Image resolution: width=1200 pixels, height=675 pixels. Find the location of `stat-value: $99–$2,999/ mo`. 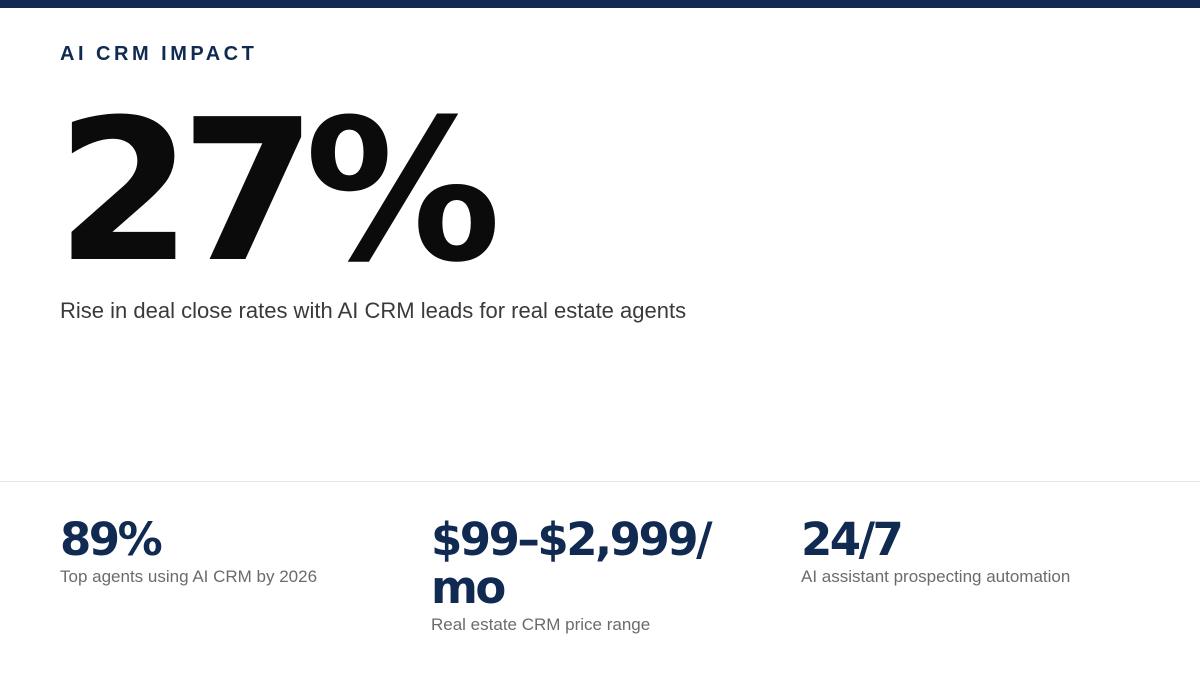

stat-value: $99–$2,999/ mo is located at coordinates (572, 563).